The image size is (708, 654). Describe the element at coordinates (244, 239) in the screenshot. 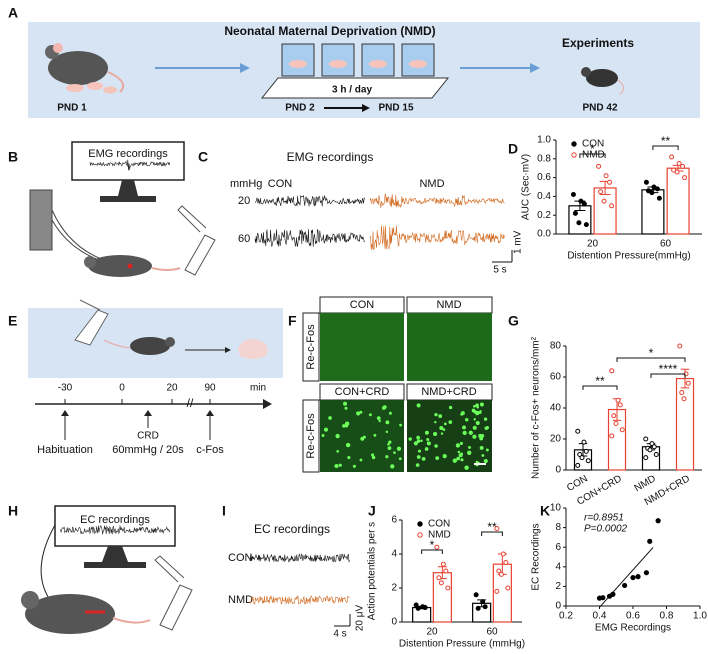

I see `pressure-label: 60` at that location.